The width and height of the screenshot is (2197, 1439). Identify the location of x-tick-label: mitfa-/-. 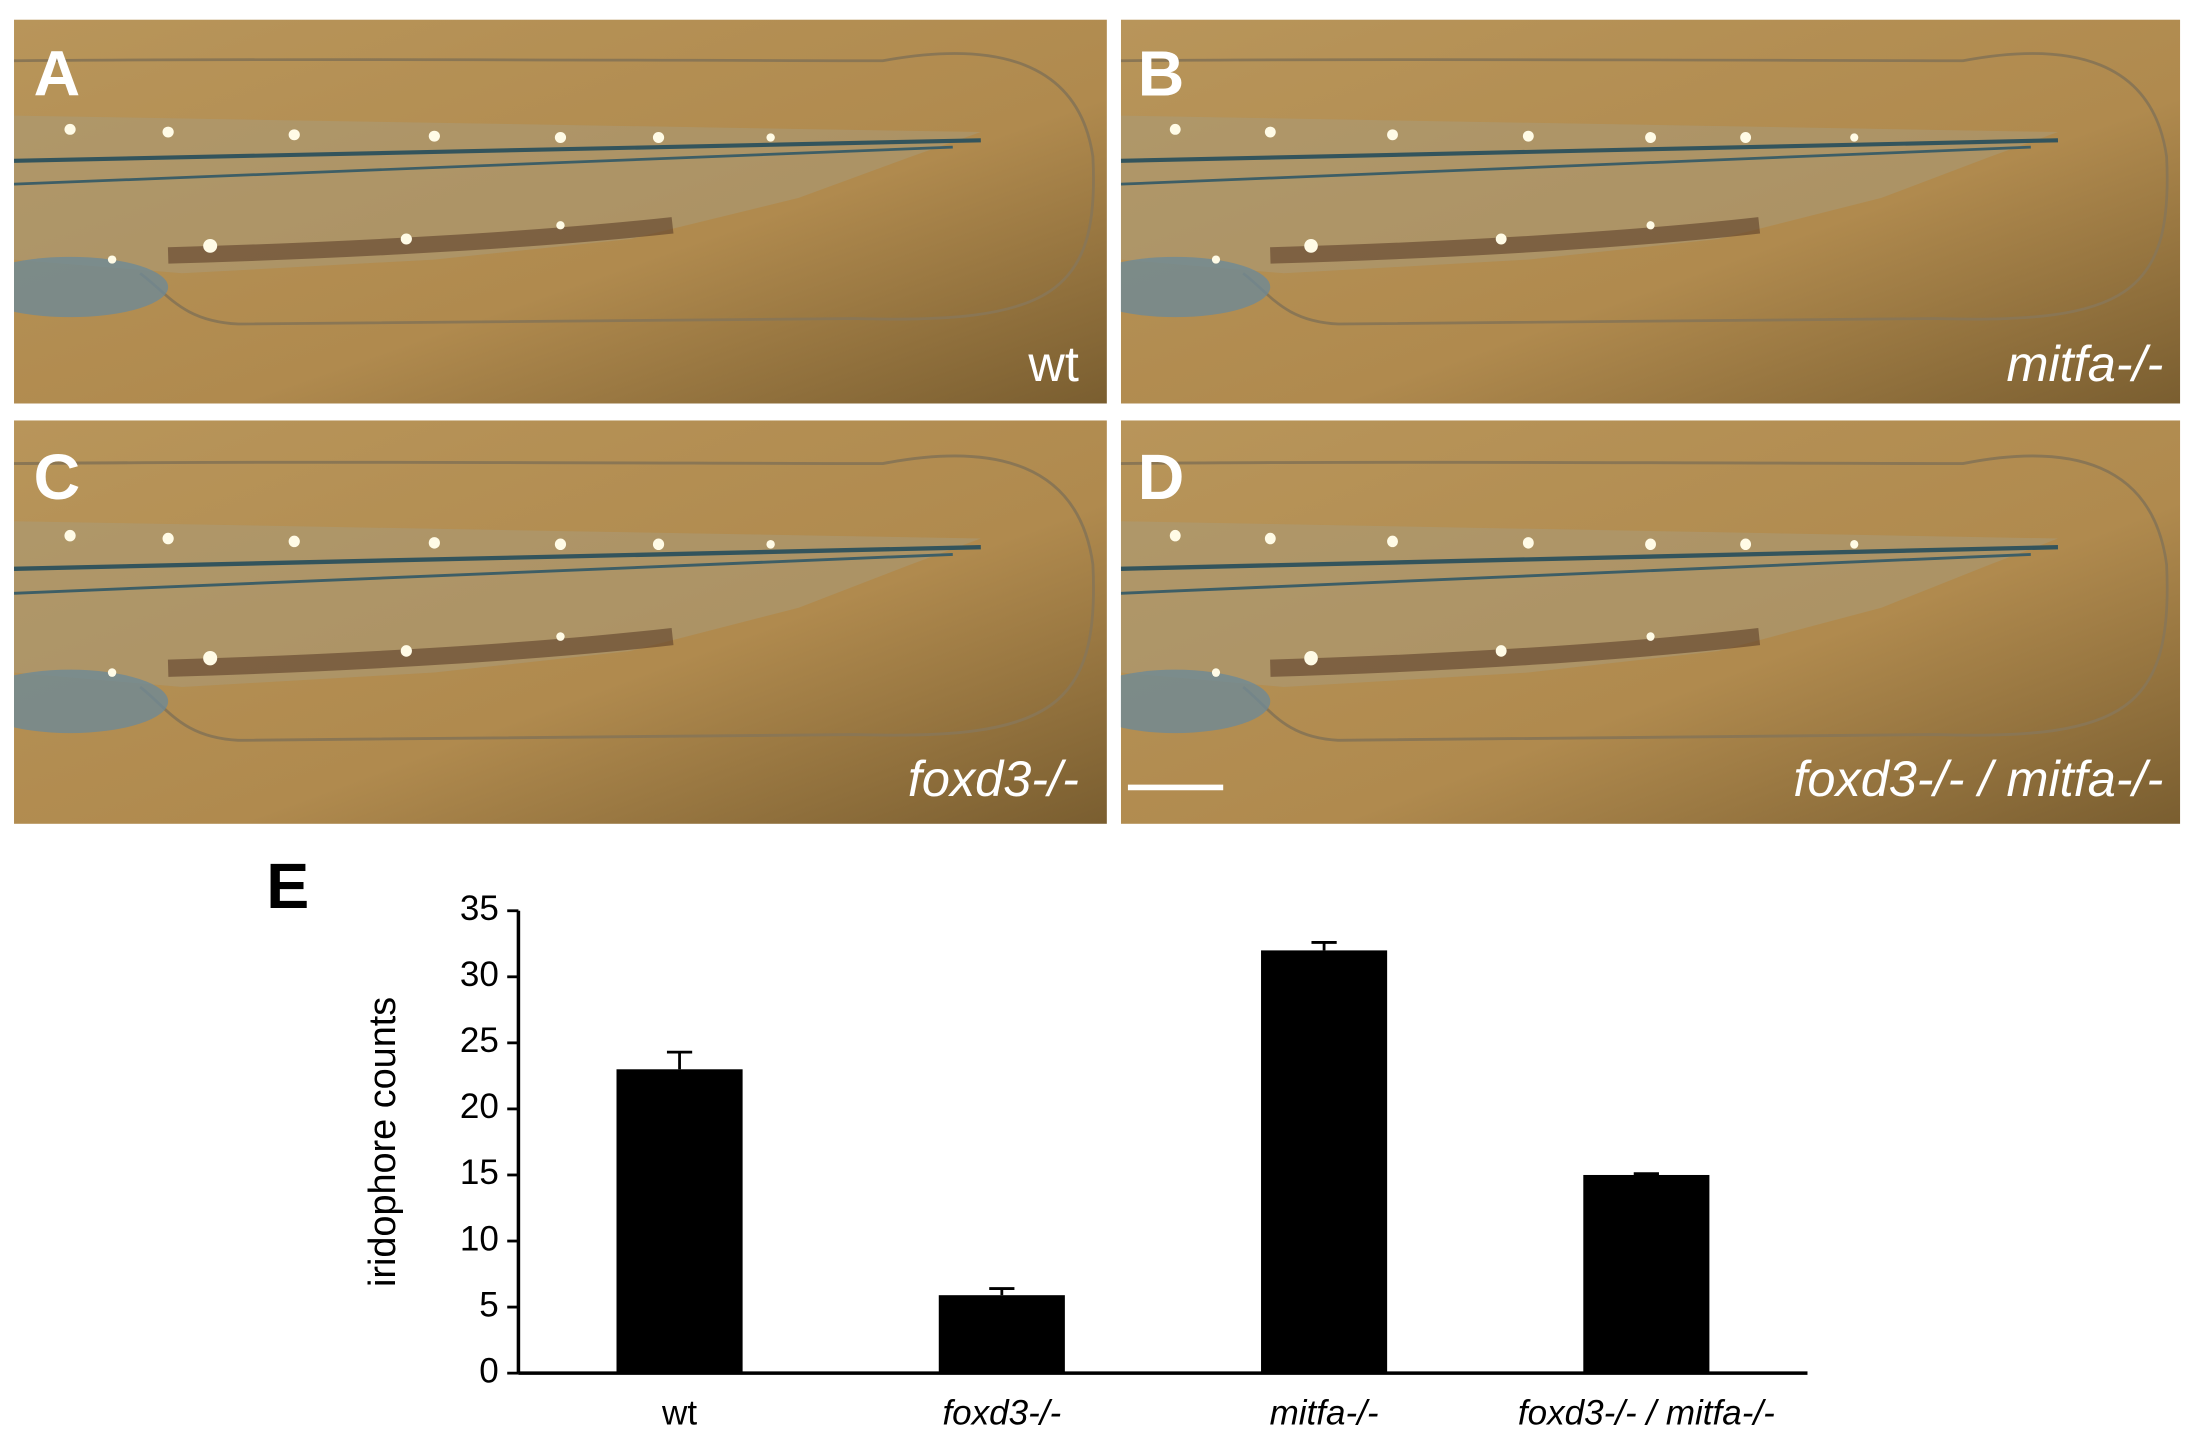
(1324, 1412).